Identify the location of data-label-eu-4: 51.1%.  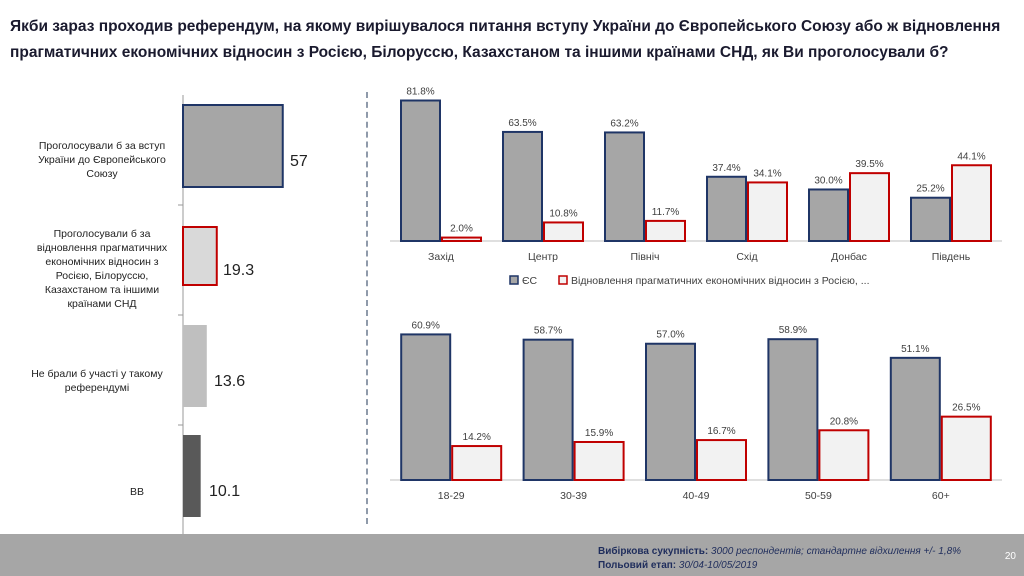
(915, 349).